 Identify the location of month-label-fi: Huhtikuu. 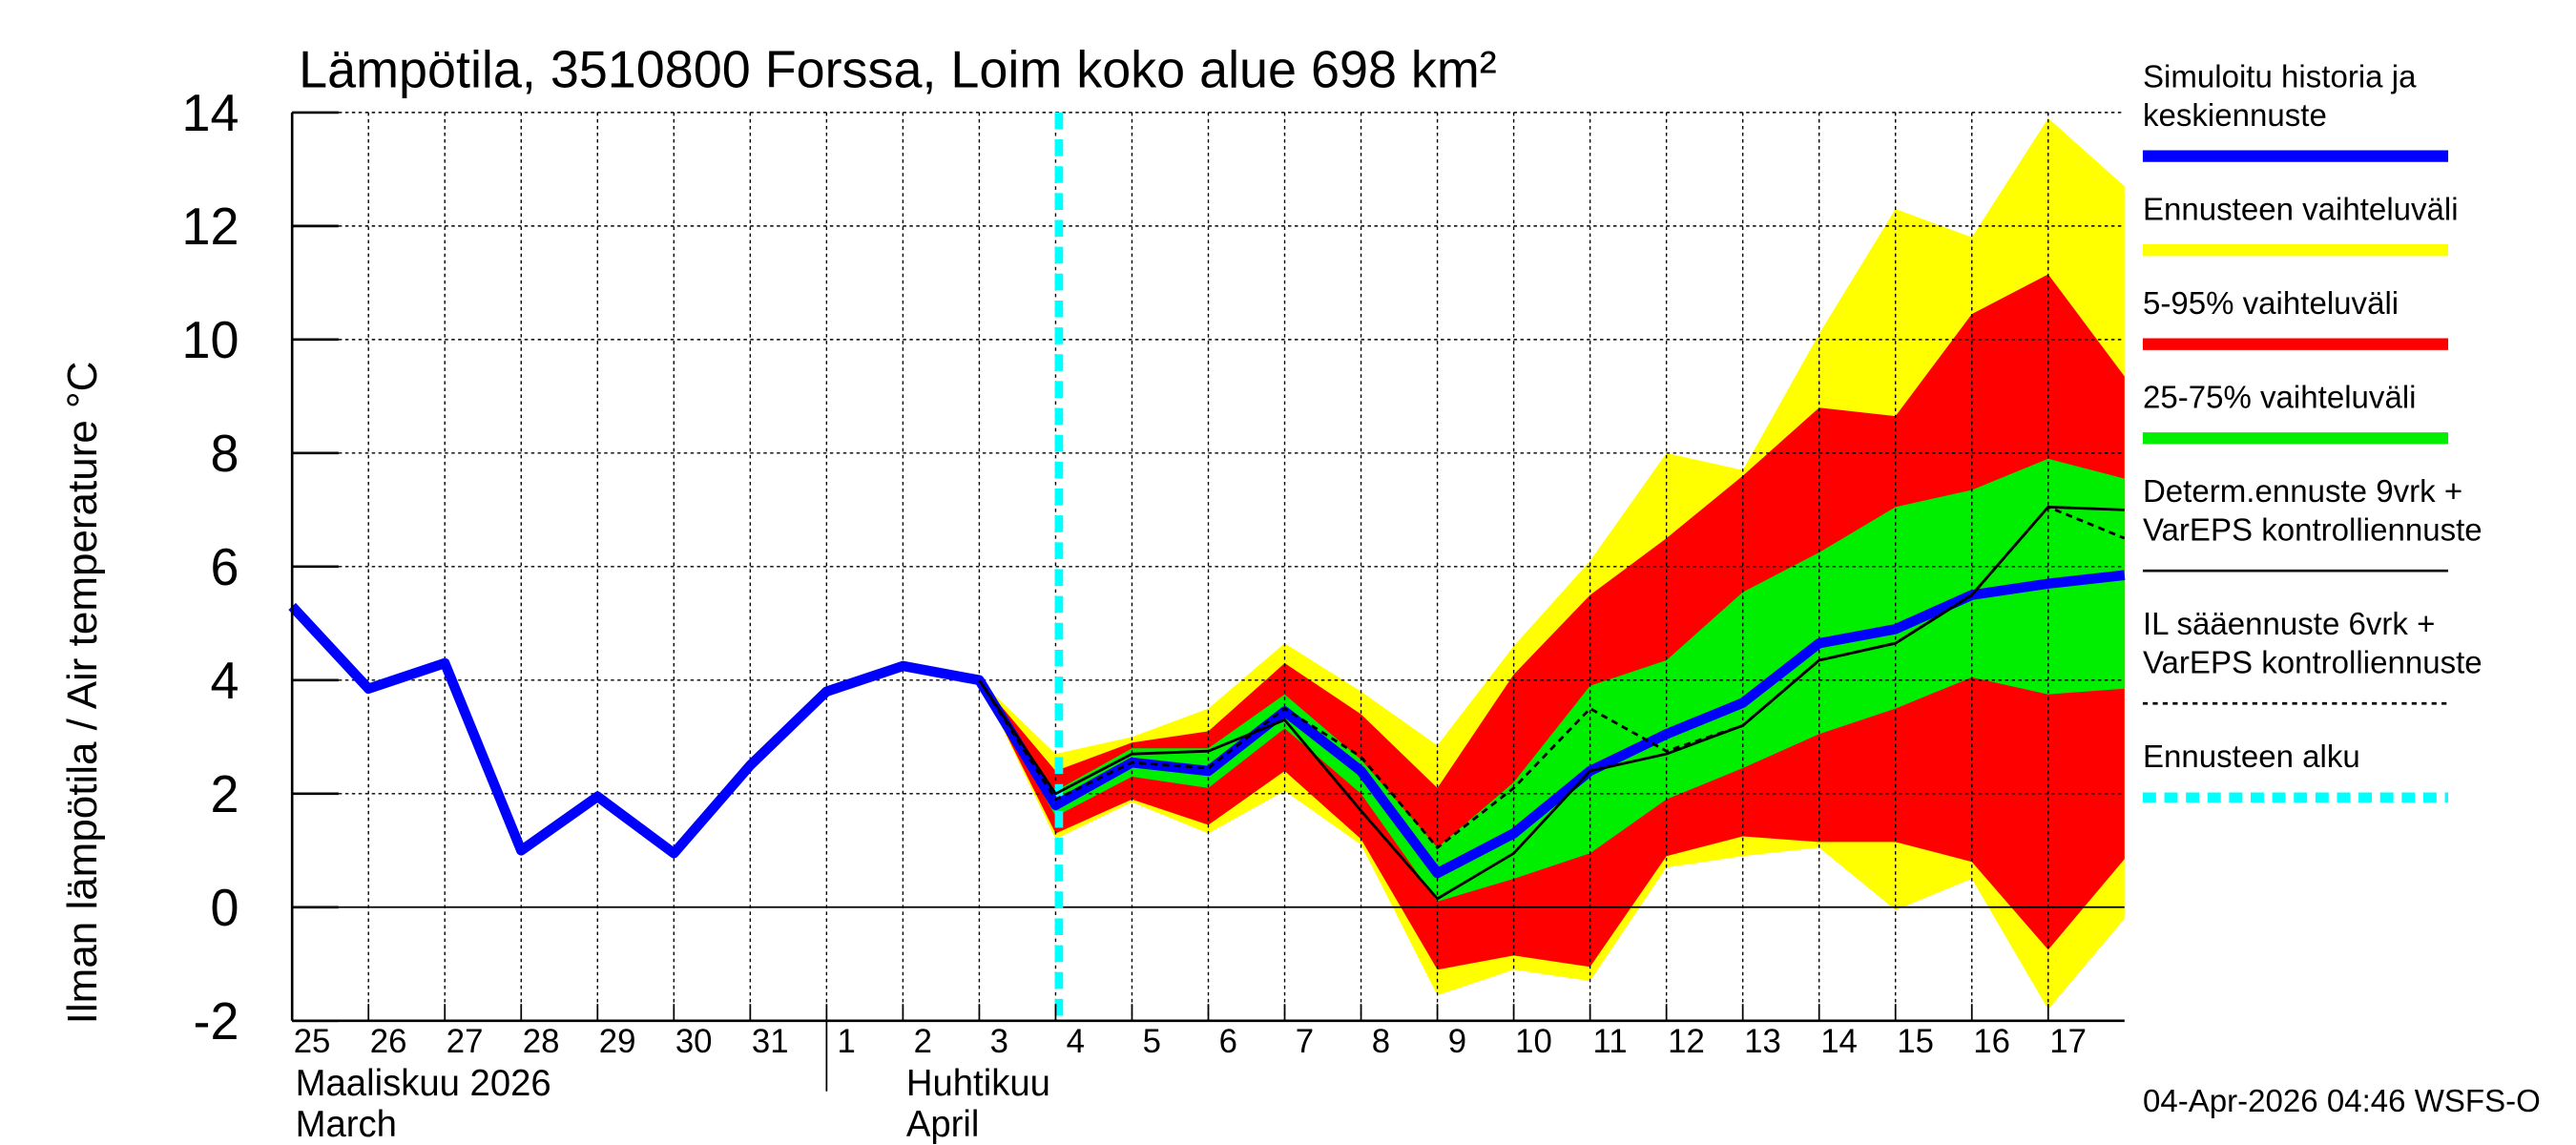
(978, 1083).